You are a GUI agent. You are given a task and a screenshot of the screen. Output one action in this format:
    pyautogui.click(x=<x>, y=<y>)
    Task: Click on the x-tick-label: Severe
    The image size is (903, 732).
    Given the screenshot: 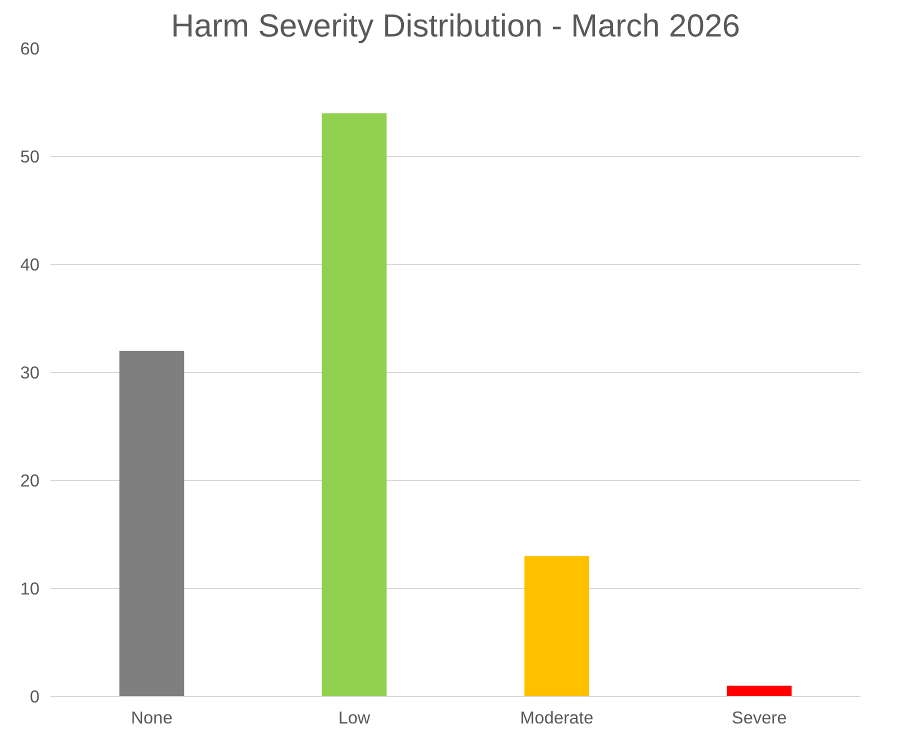 What is the action you would take?
    pyautogui.click(x=759, y=718)
    